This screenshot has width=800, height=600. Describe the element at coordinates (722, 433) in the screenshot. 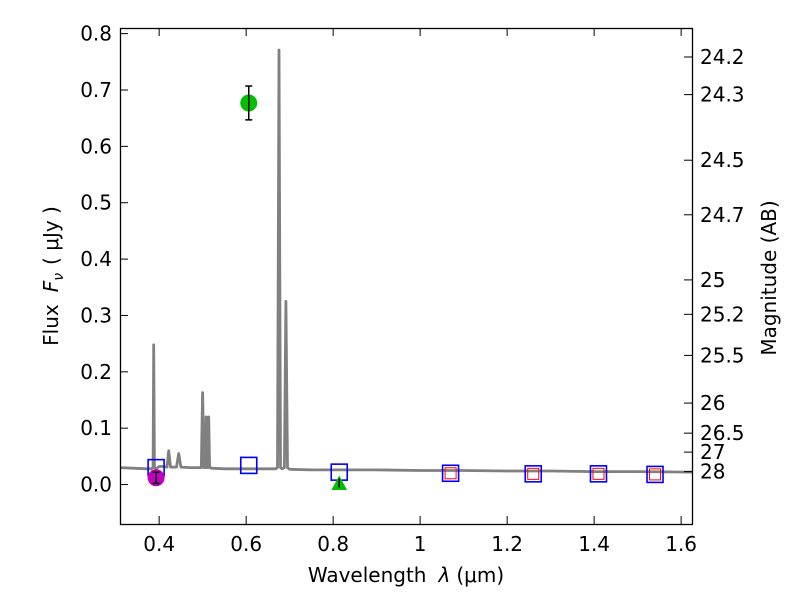

I see `mag-tick-label: 26.5` at that location.